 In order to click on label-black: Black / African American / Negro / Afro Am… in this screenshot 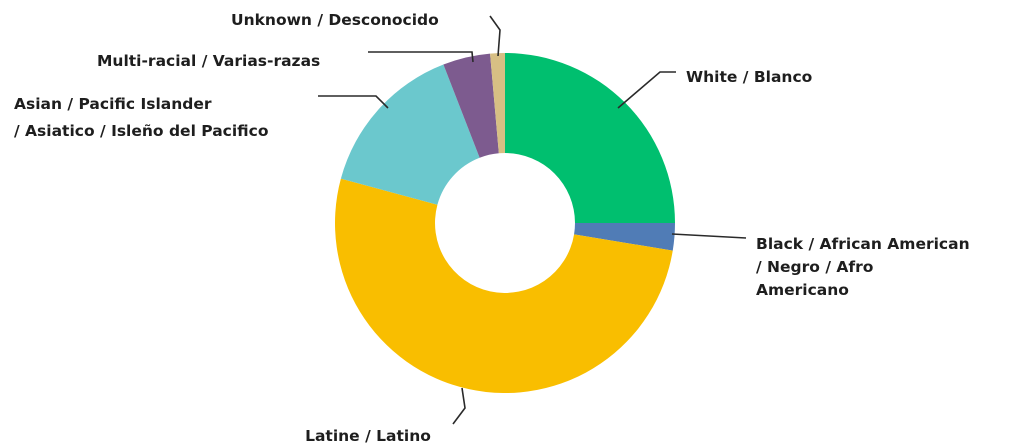, I will do `click(863, 267)`.